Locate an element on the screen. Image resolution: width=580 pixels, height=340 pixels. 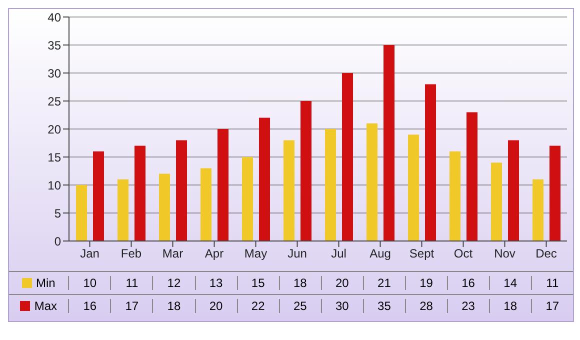
y-tick-label: 5 is located at coordinates (58, 213).